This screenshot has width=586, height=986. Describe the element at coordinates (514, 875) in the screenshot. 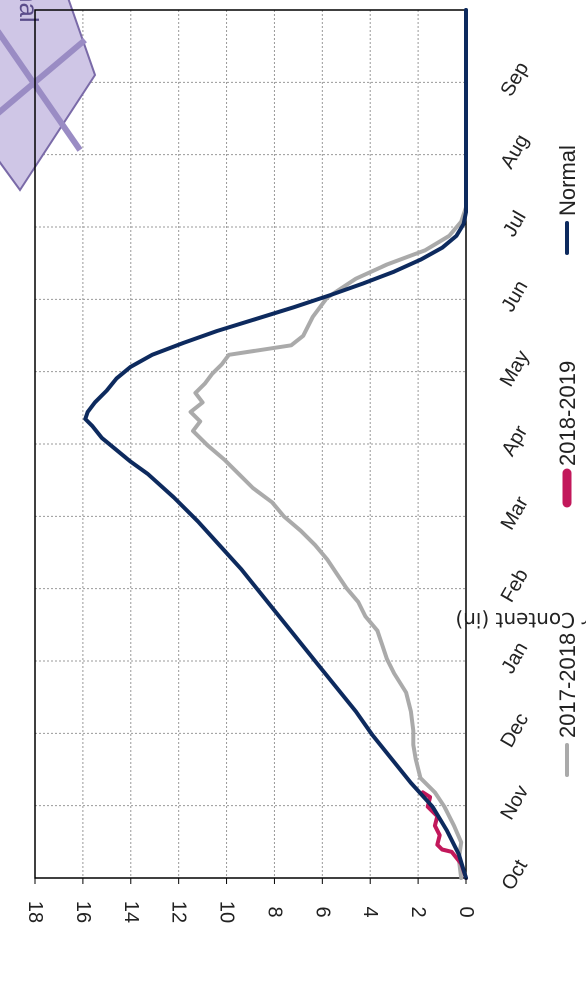

I see `x-tick-label: Oct` at that location.